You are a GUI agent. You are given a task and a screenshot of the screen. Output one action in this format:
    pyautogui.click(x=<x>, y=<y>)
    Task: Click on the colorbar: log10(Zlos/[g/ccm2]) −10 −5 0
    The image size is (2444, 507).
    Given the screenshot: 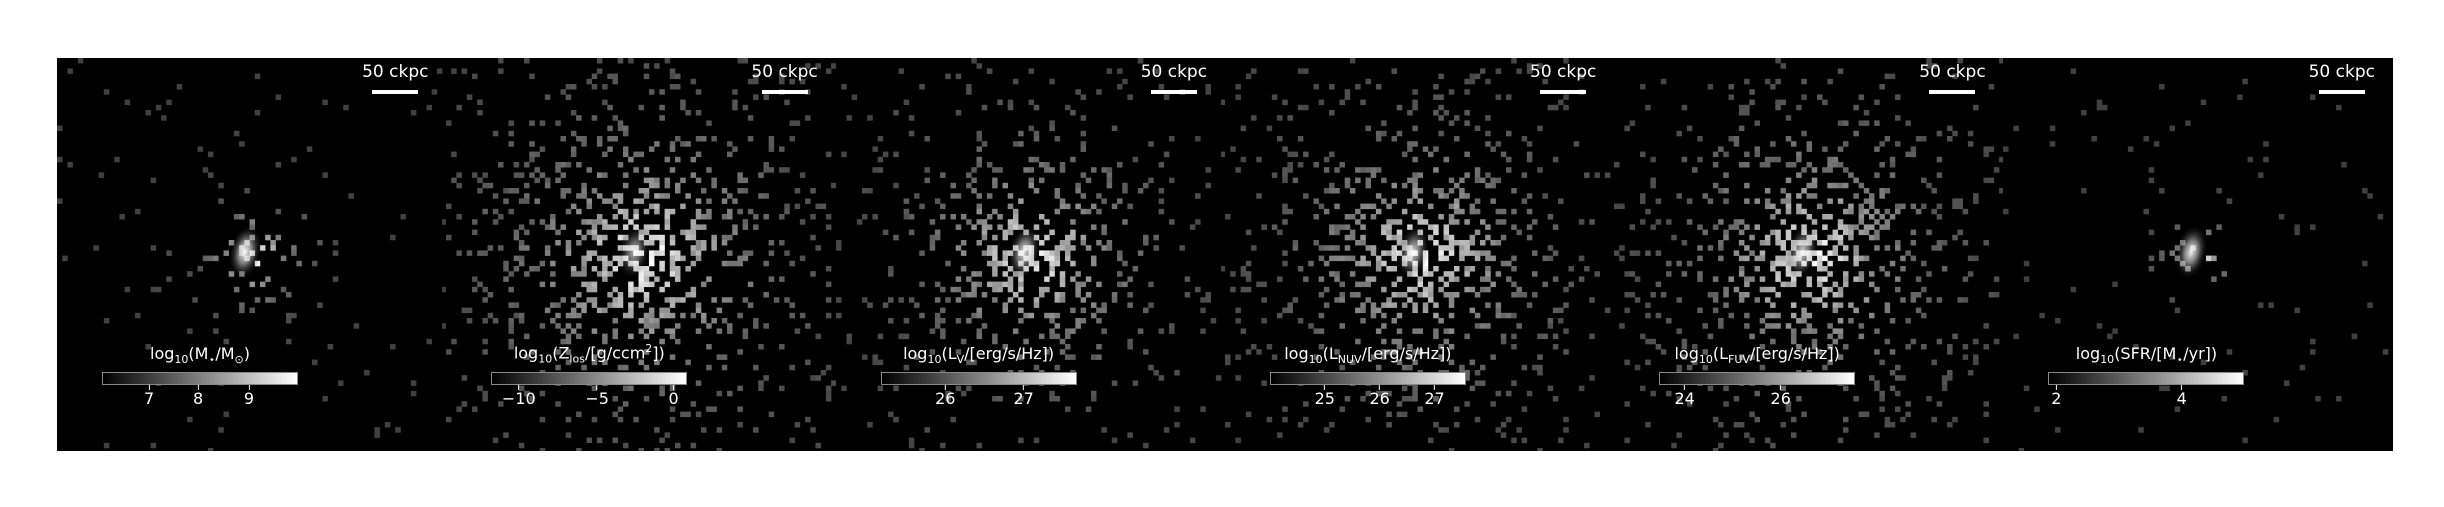 What is the action you would take?
    pyautogui.click(x=589, y=373)
    